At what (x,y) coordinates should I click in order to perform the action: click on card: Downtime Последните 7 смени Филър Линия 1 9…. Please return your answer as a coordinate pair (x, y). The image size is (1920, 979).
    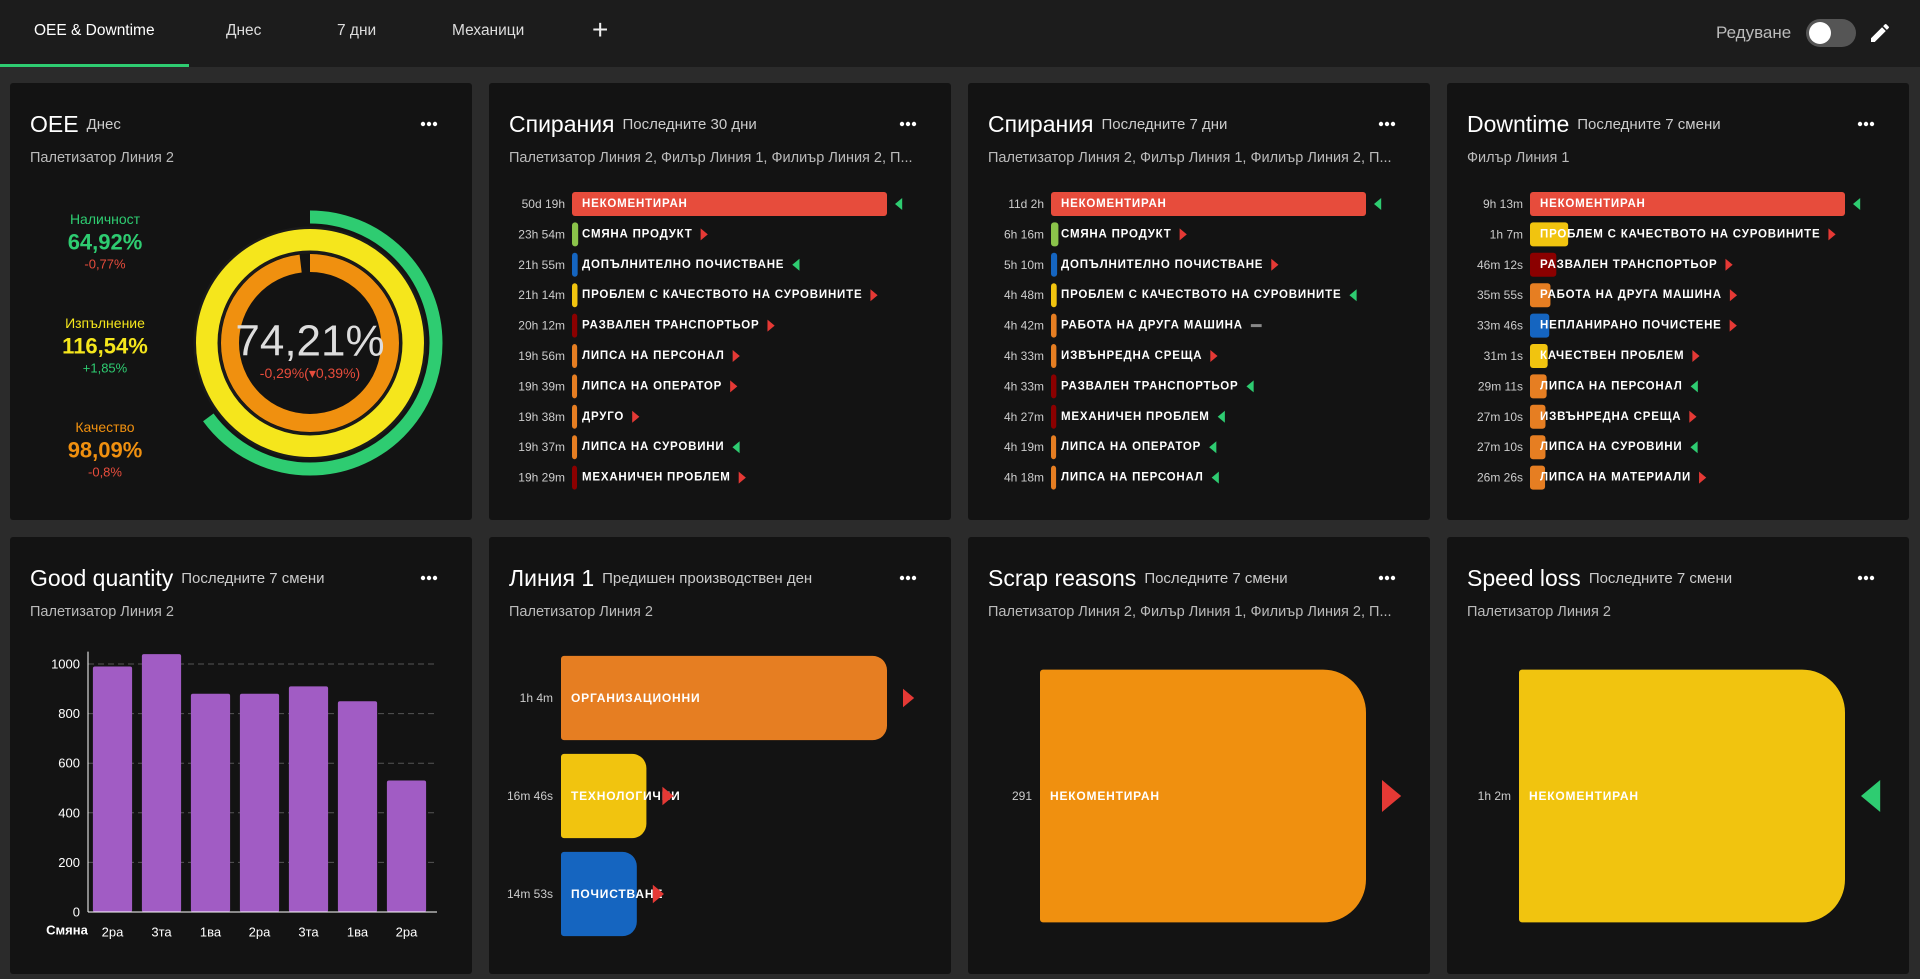
    Looking at the image, I should click on (1678, 301).